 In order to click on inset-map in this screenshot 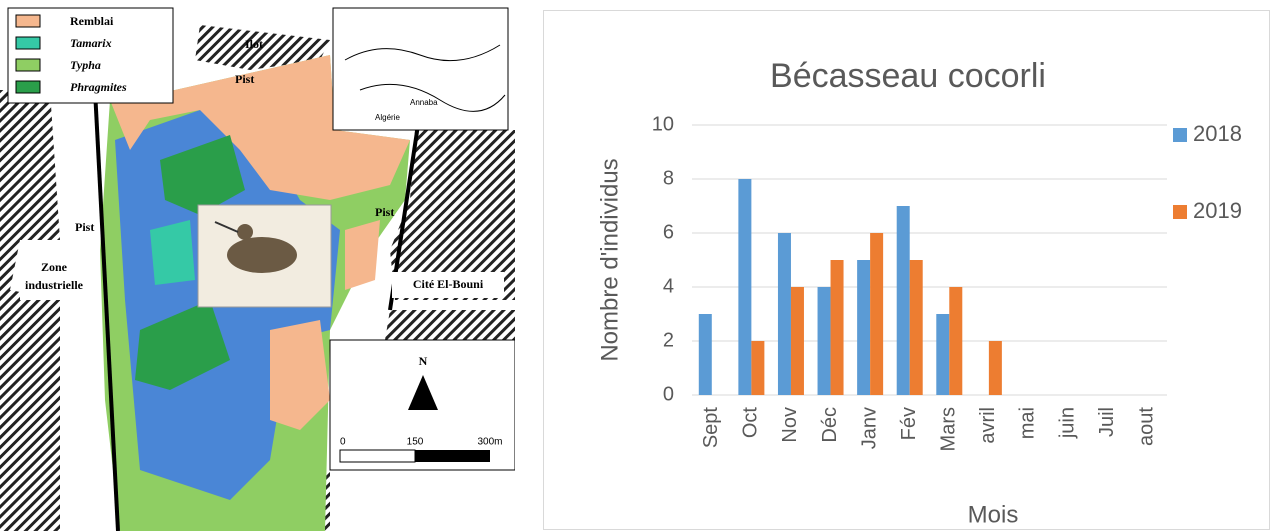, I will do `click(420, 69)`.